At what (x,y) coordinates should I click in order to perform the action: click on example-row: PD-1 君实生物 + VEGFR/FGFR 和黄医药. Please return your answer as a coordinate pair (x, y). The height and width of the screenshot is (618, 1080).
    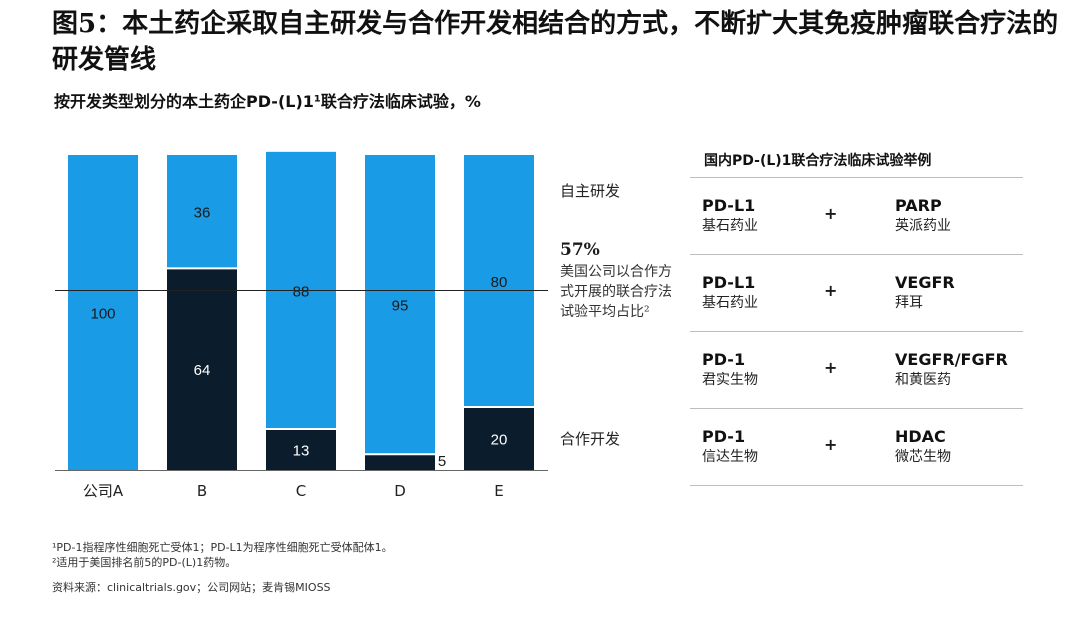
    Looking at the image, I should click on (856, 369).